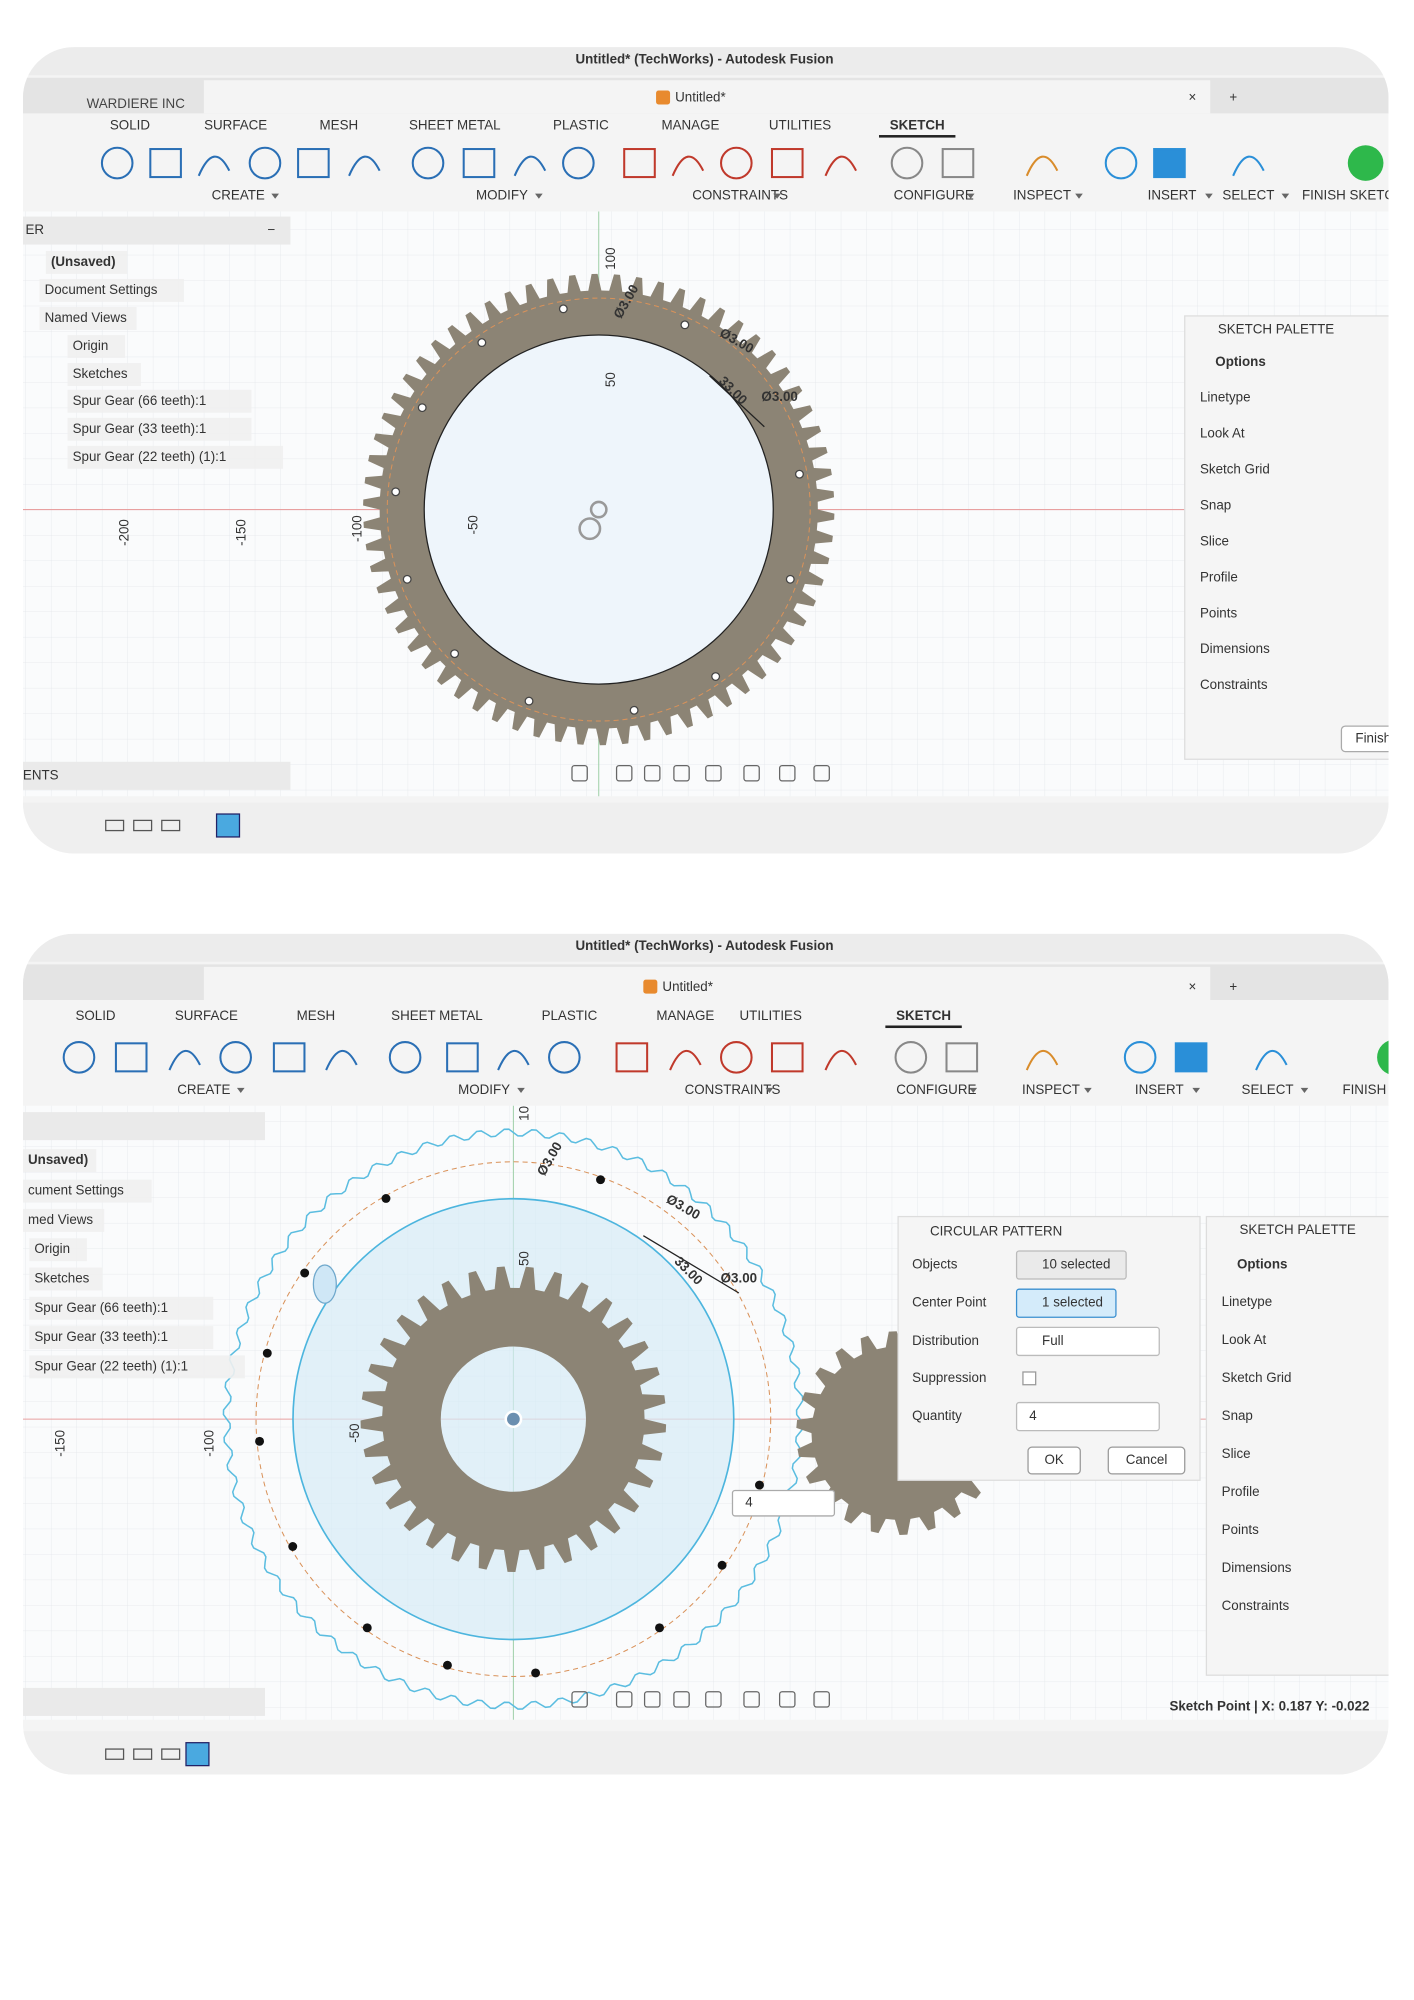 Image resolution: width=1414 pixels, height=2000 pixels. Describe the element at coordinates (1233, 986) in the screenshot. I see `new-tab: +` at that location.